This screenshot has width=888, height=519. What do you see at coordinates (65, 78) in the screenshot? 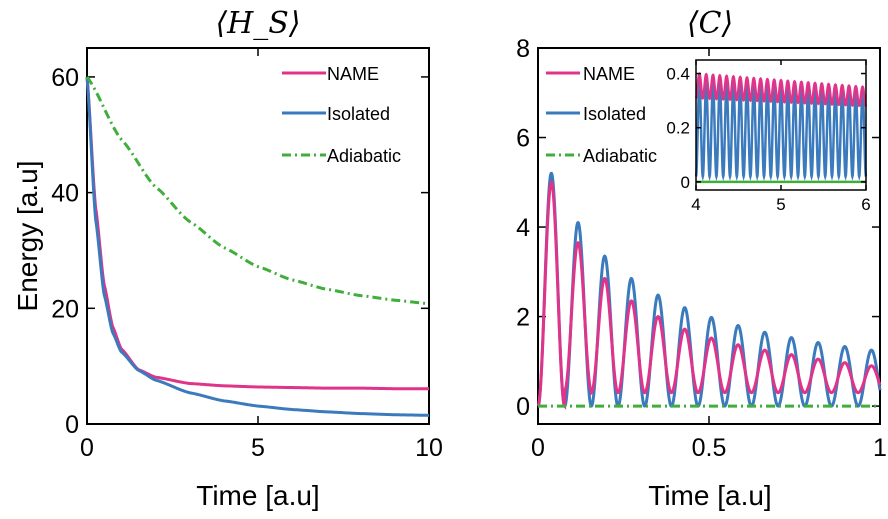
I see `left-ytick-label: 60` at bounding box center [65, 78].